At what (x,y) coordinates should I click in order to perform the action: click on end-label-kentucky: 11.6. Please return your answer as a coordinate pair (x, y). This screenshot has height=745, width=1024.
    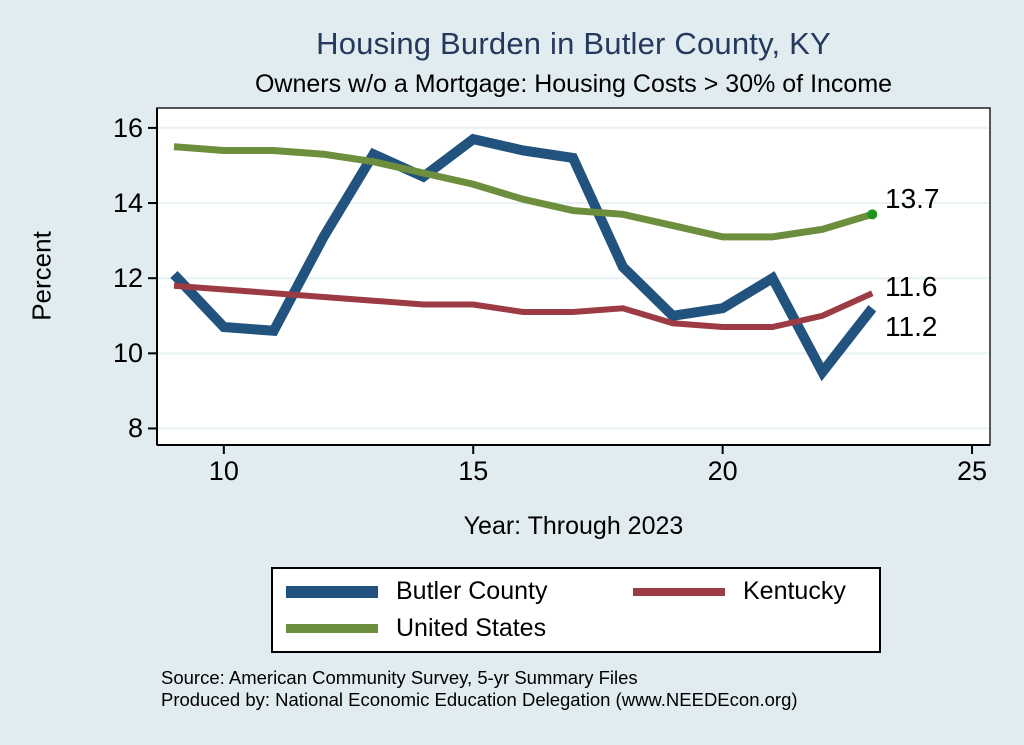
    Looking at the image, I should click on (911, 287).